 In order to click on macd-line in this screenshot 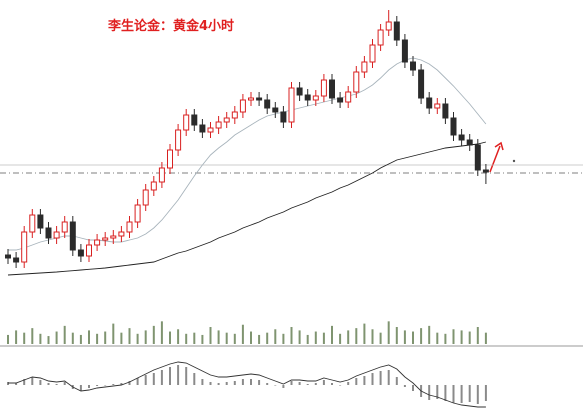, I will do `click(247, 384)`.